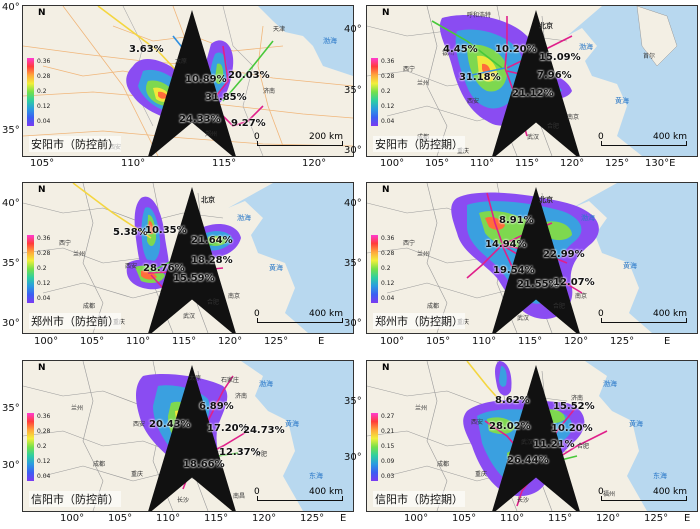 This screenshot has width=700, height=529. I want to click on flow-percent: 28.76%, so click(164, 268).